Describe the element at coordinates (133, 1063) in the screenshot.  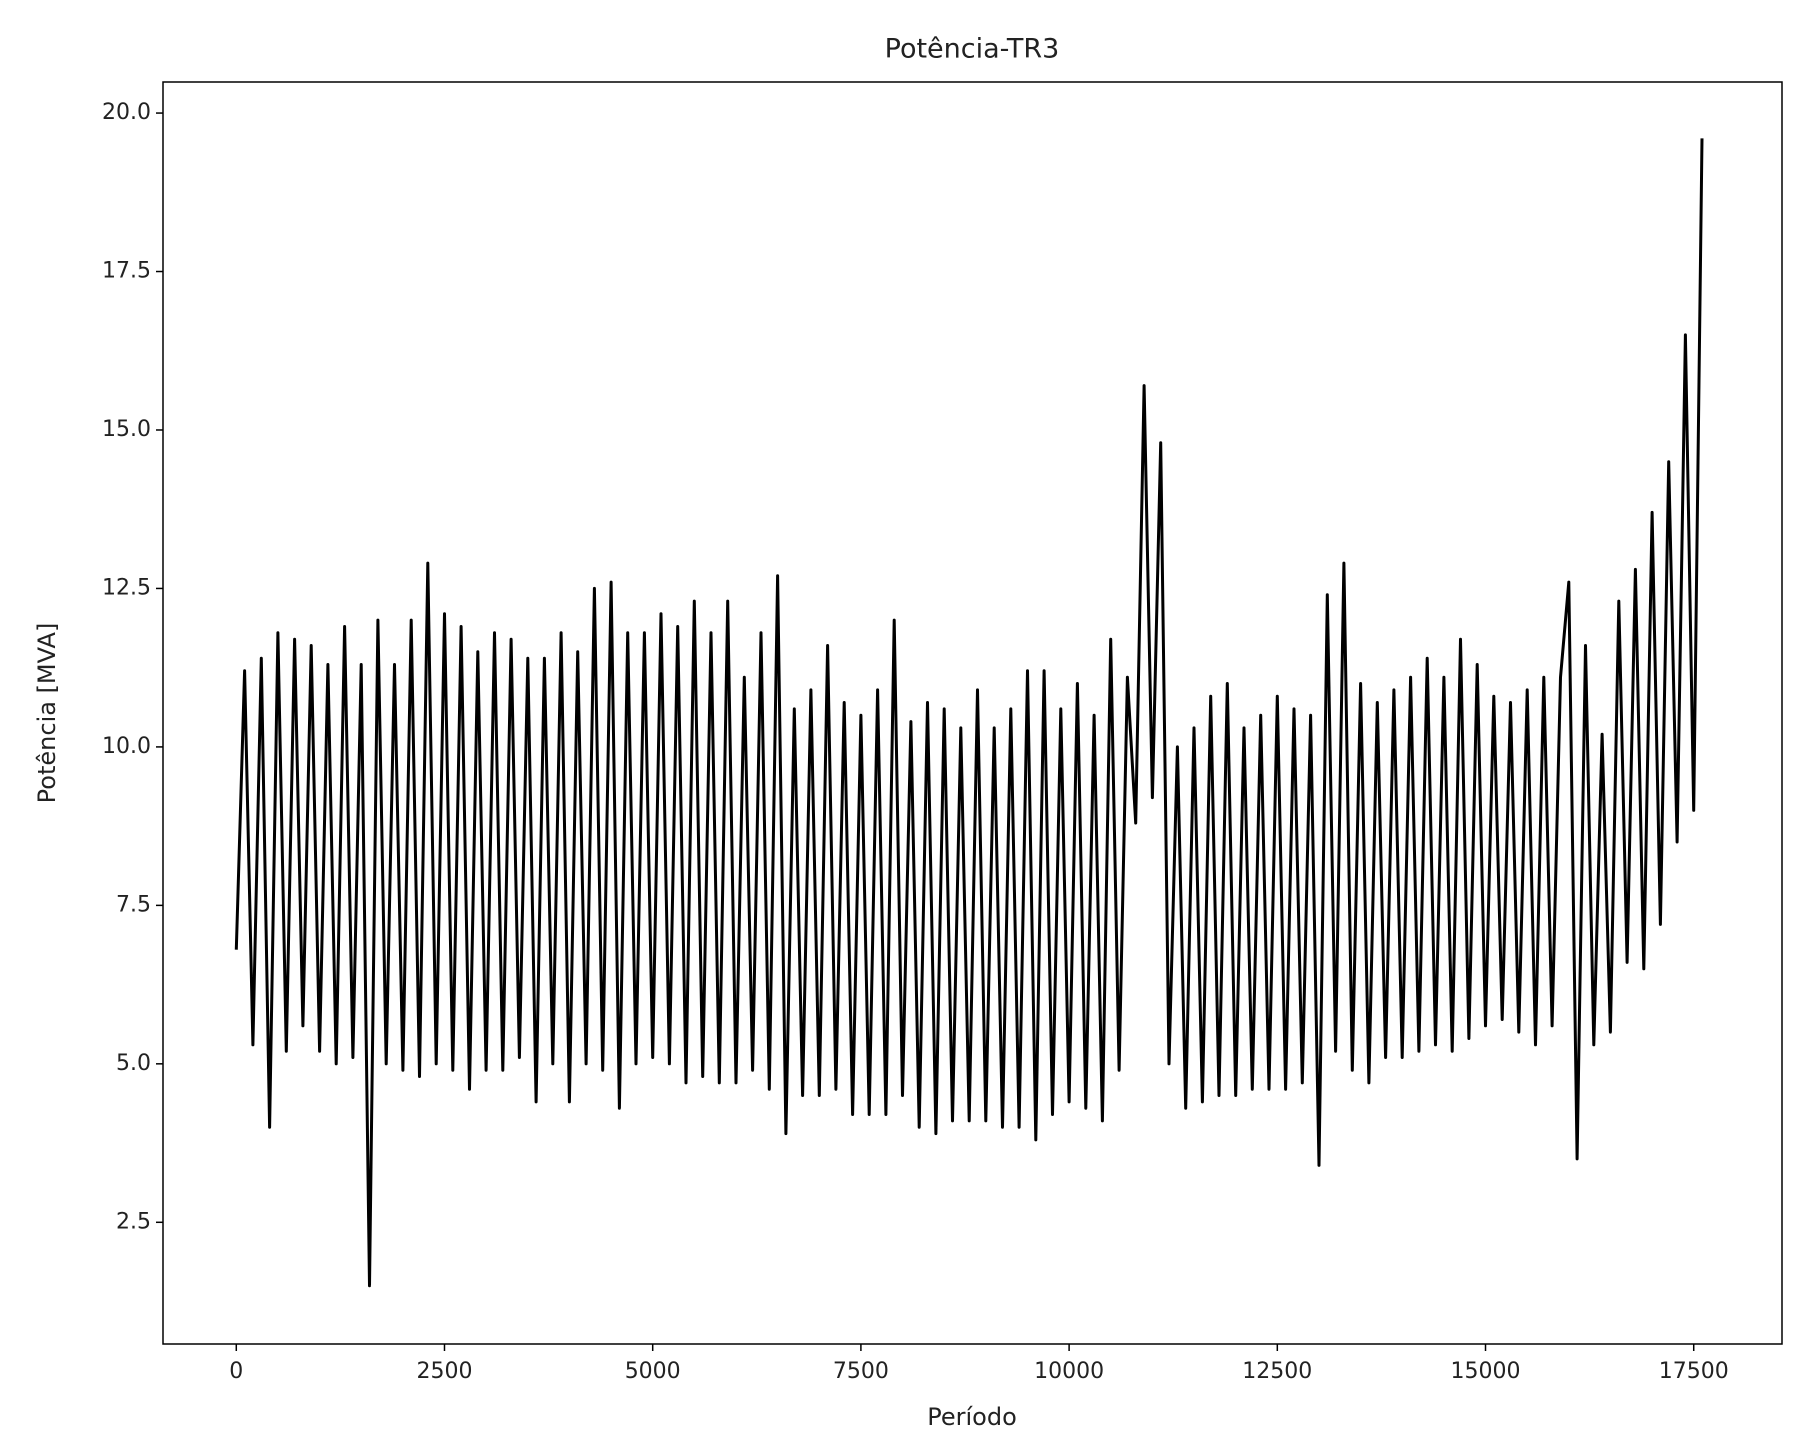
I see `y-tick-label: 5.0` at that location.